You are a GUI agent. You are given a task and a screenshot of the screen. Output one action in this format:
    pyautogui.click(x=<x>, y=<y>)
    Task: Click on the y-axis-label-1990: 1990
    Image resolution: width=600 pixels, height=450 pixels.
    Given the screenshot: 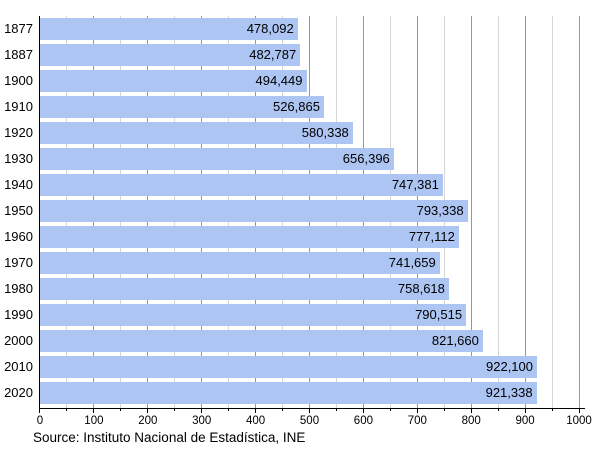 What is the action you would take?
    pyautogui.click(x=18, y=314)
    